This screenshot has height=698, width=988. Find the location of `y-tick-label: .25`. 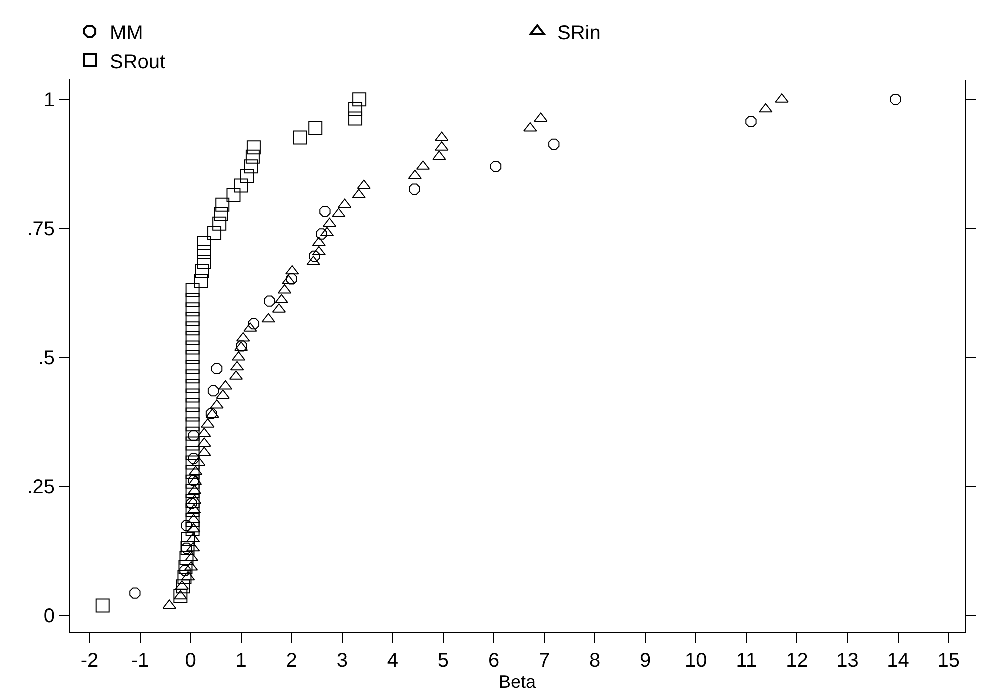

y-tick-label: .25 is located at coordinates (41, 487).